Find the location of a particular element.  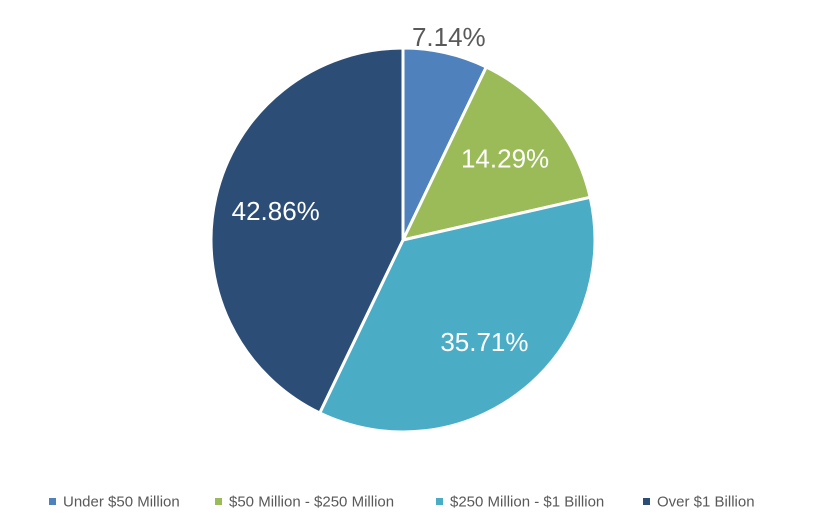

legend-item-over-1-billion: Over $1 Billion is located at coordinates (699, 502).